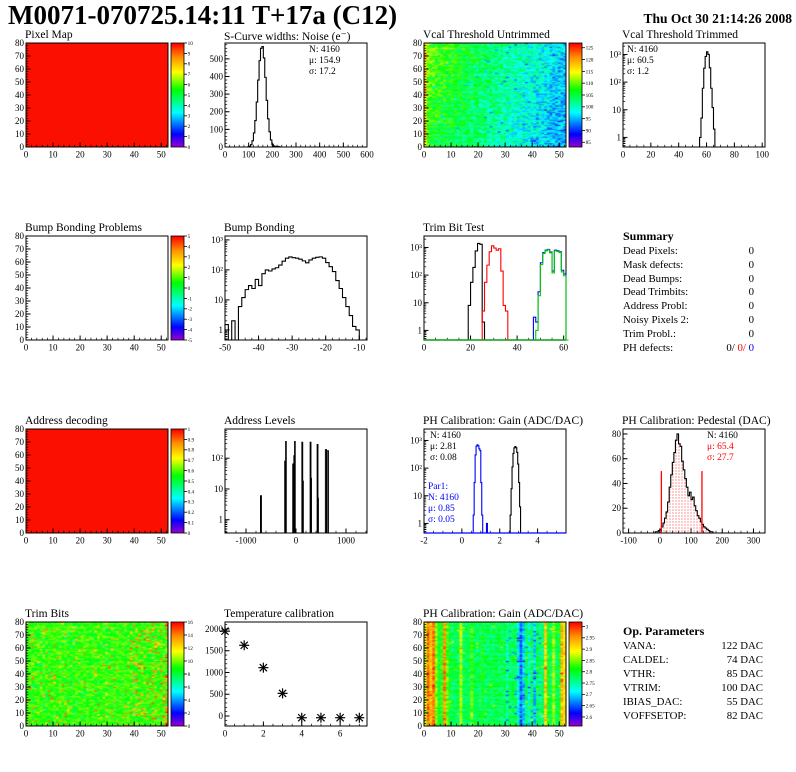  I want to click on op-param-label: VTHR:, so click(639, 674).